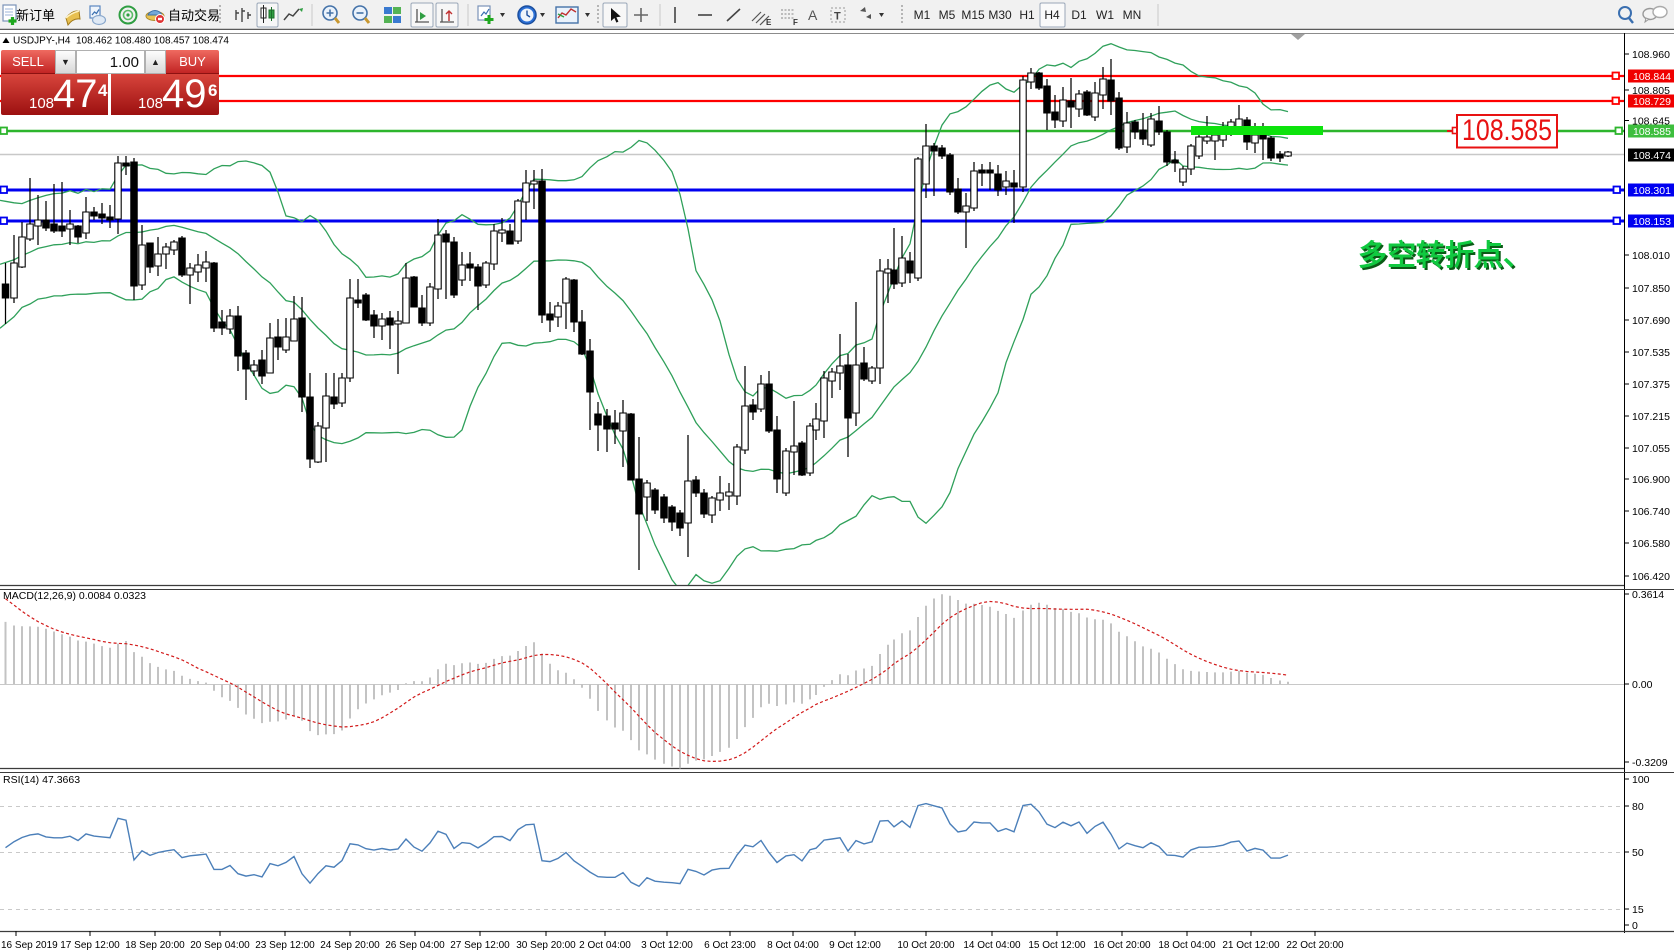 Image resolution: width=1674 pixels, height=952 pixels. I want to click on svg-text: 9 Oct 12:00, so click(855, 945).